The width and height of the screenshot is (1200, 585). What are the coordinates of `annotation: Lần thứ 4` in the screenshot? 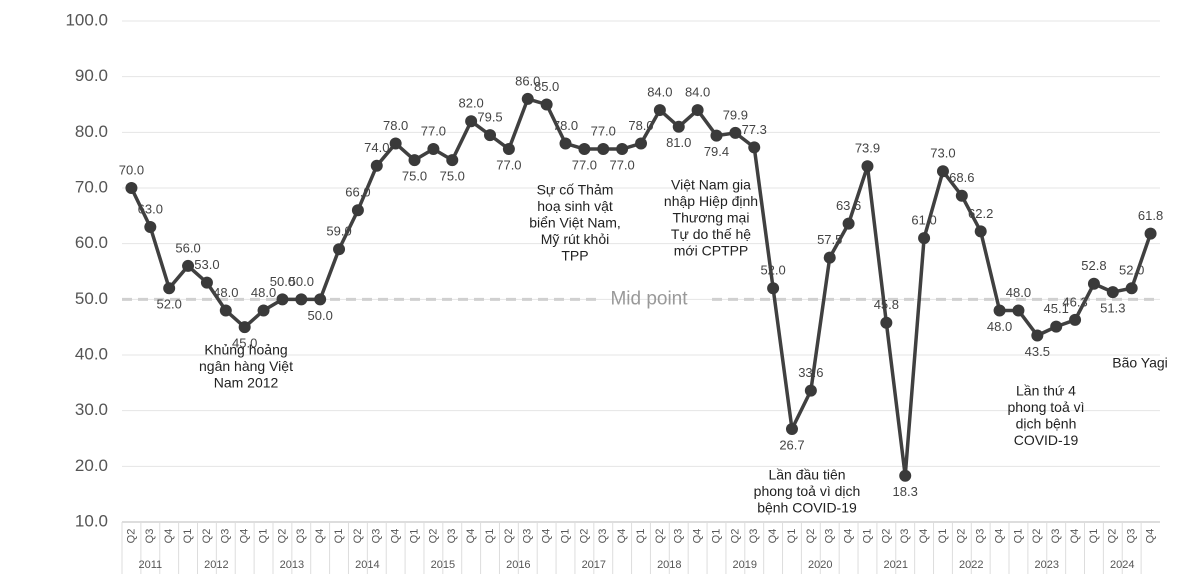 It's located at (1046, 391).